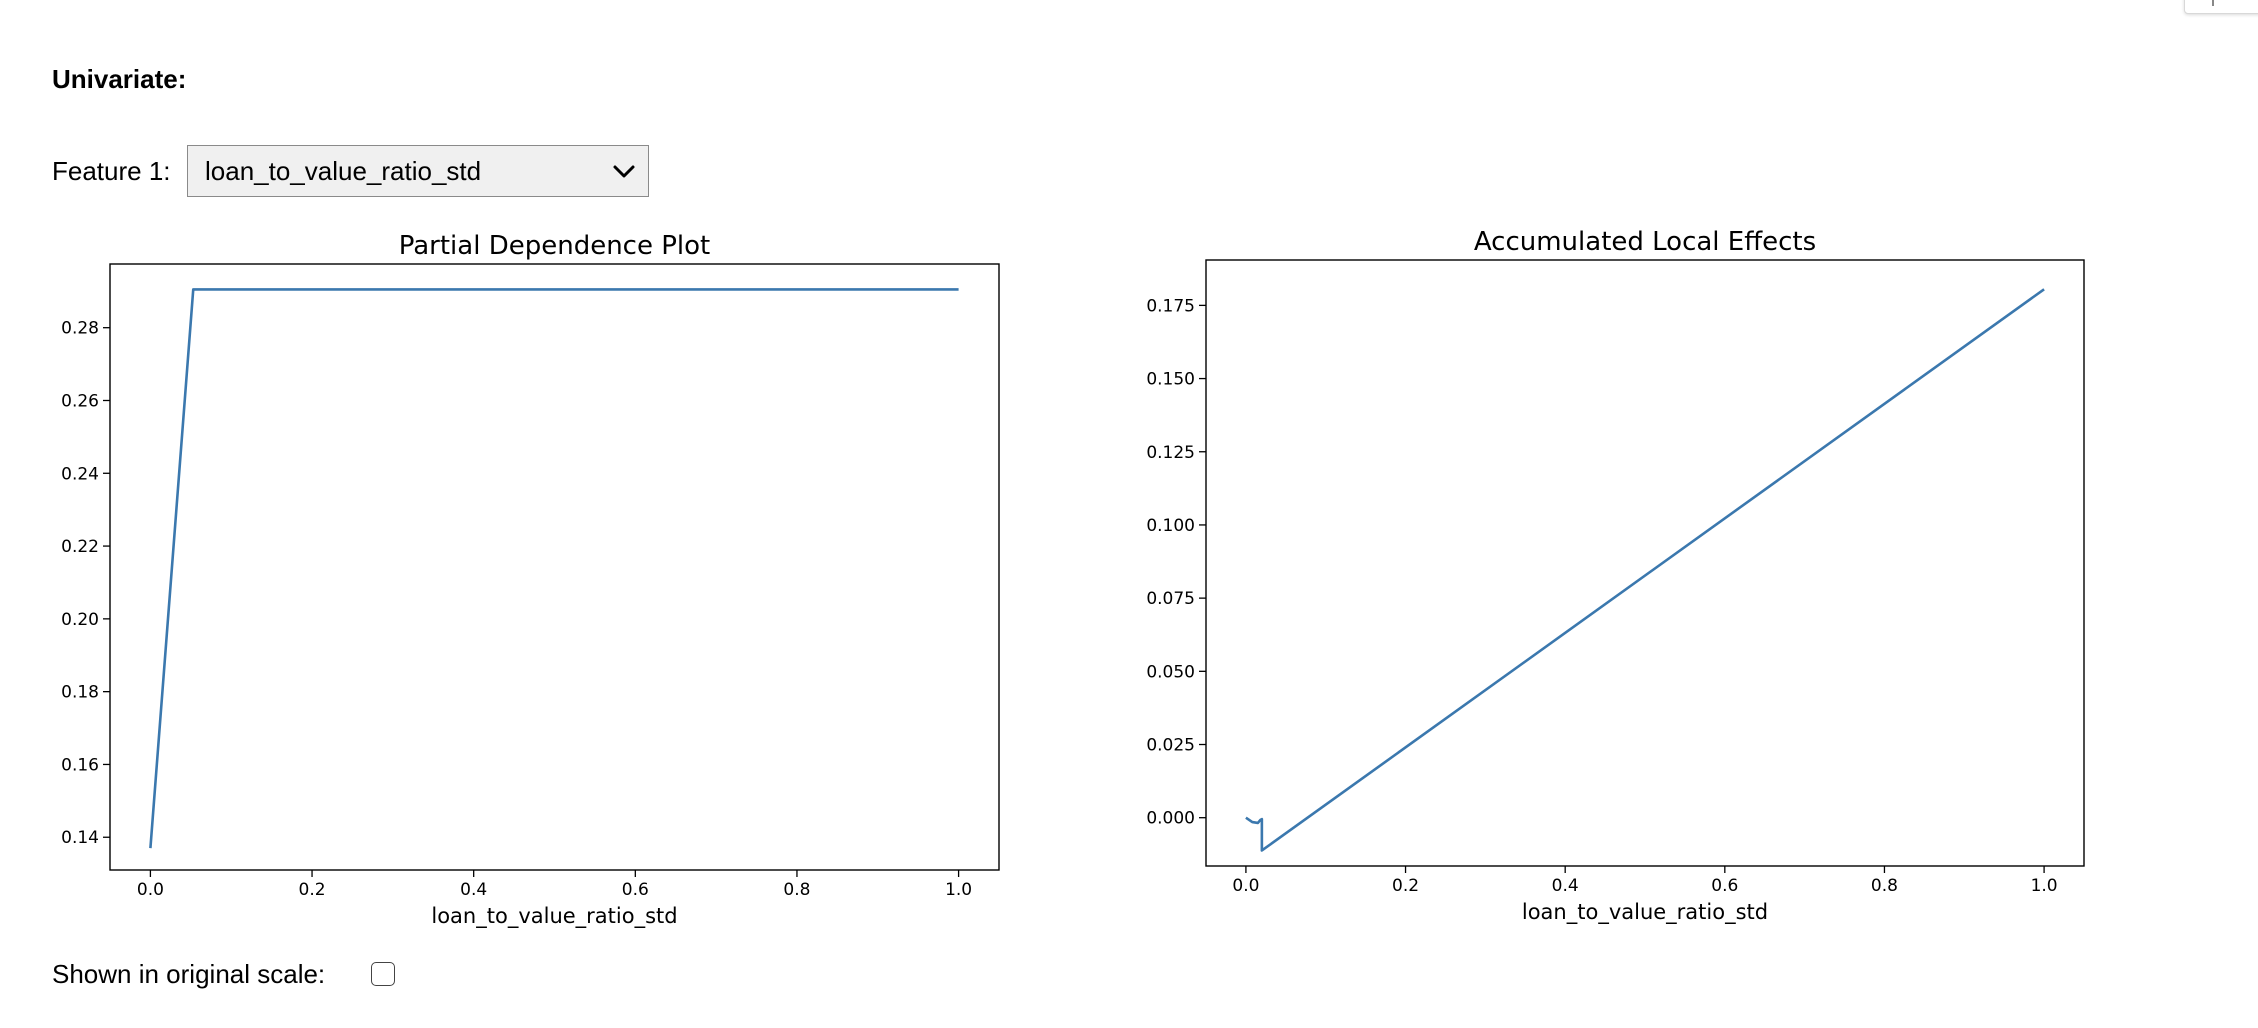 The image size is (2258, 1028). I want to click on pdp-ytick-label: 0.20, so click(80, 620).